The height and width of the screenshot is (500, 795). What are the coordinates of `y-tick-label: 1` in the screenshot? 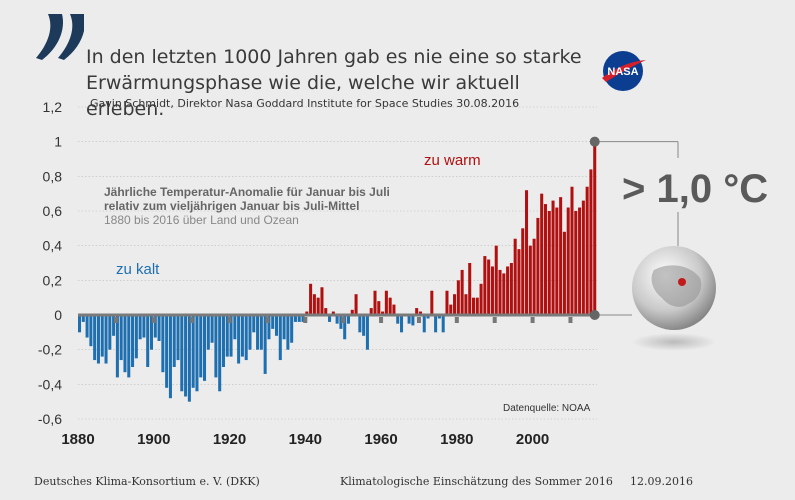 It's located at (58, 142).